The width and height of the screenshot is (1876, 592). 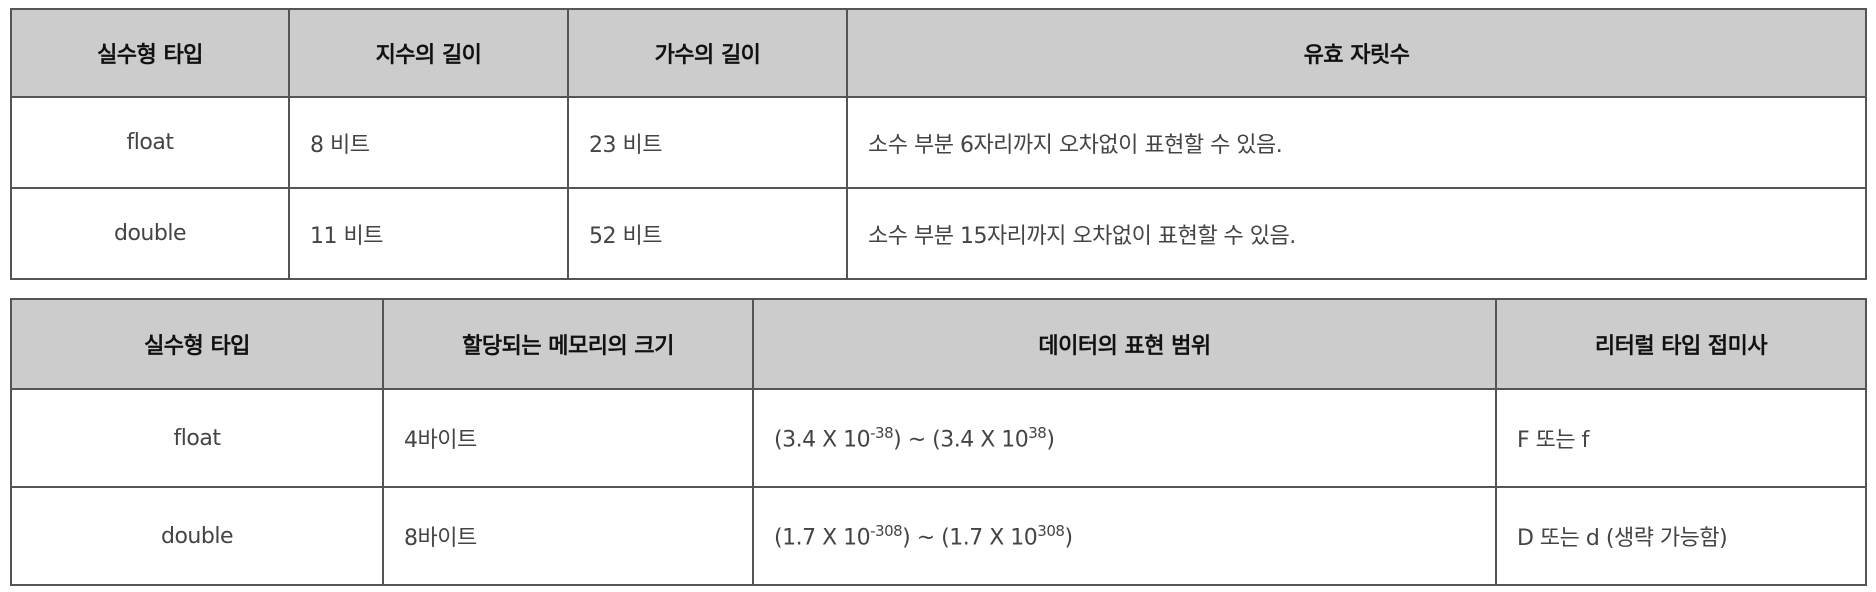 I want to click on range-text: ) ~ (1.7 X 10, so click(x=970, y=538).